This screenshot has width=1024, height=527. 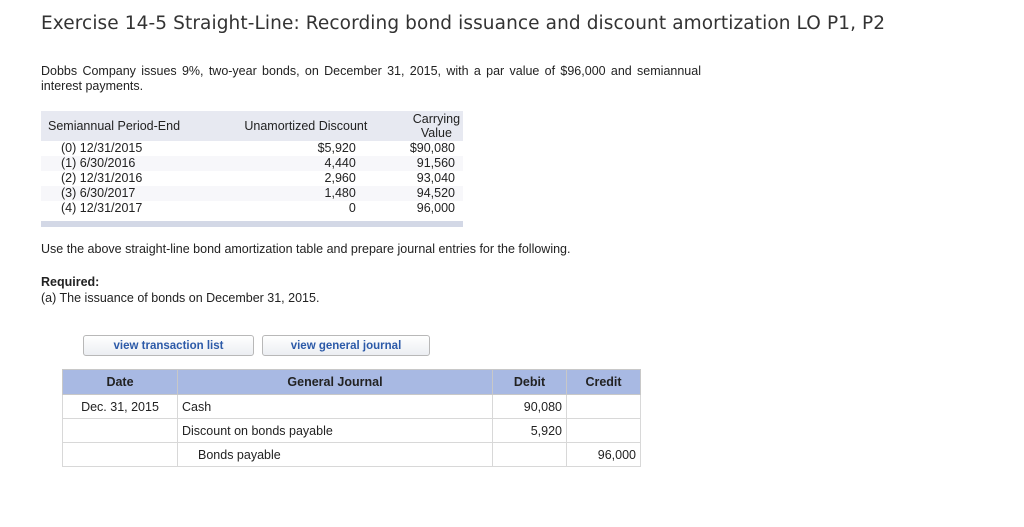 I want to click on amortization-row: (0) 12/31/2015 $5,920 $90,080, so click(x=252, y=148).